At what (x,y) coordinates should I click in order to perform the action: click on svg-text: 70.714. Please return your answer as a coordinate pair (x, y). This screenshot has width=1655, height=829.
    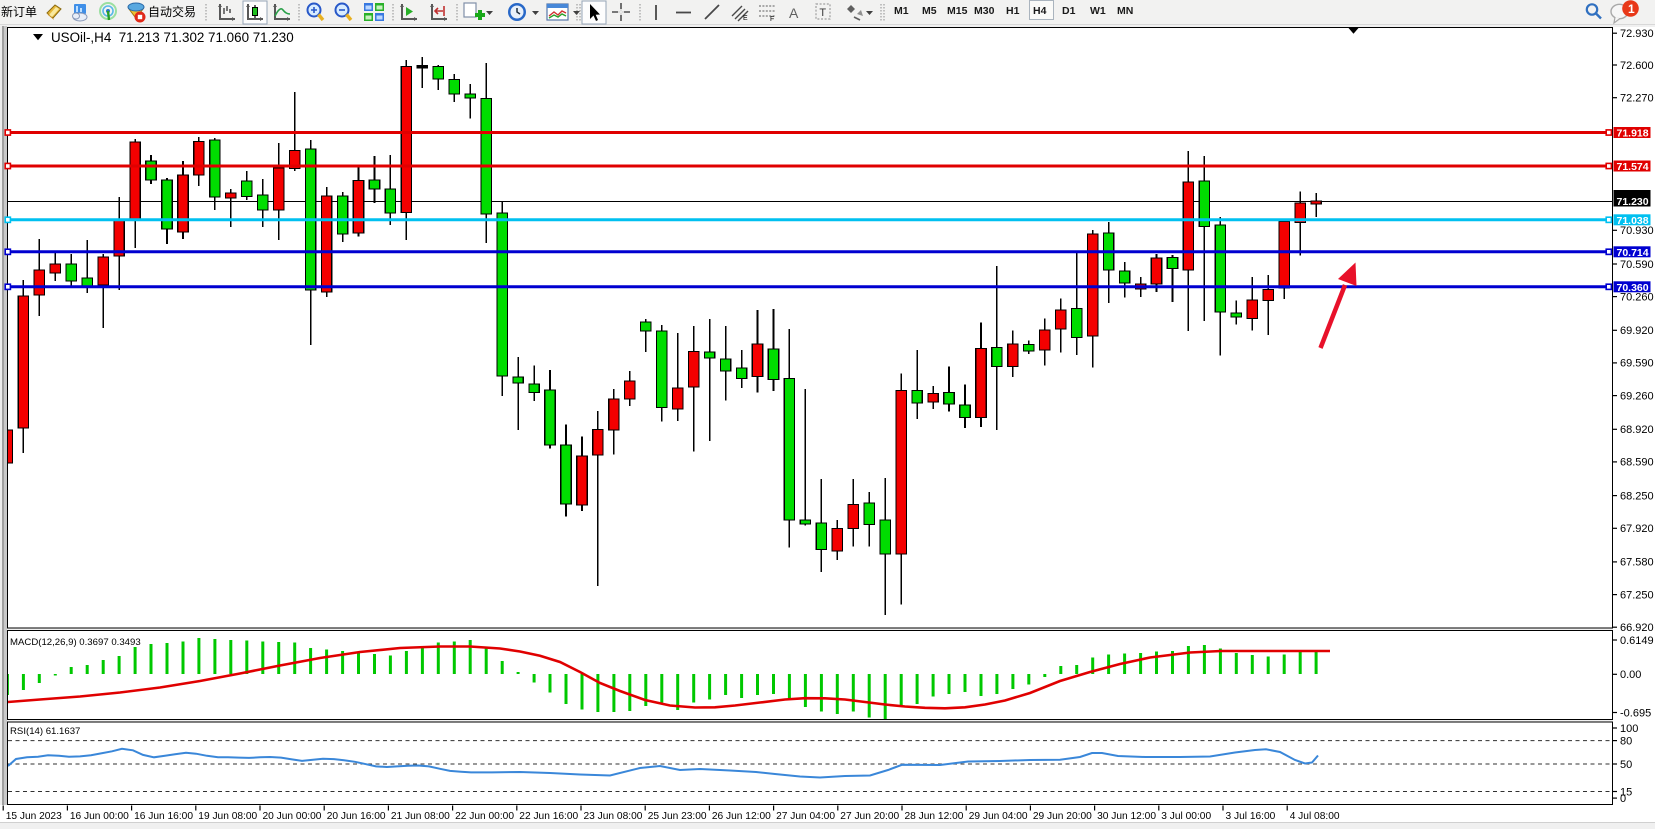
    Looking at the image, I should click on (1633, 253).